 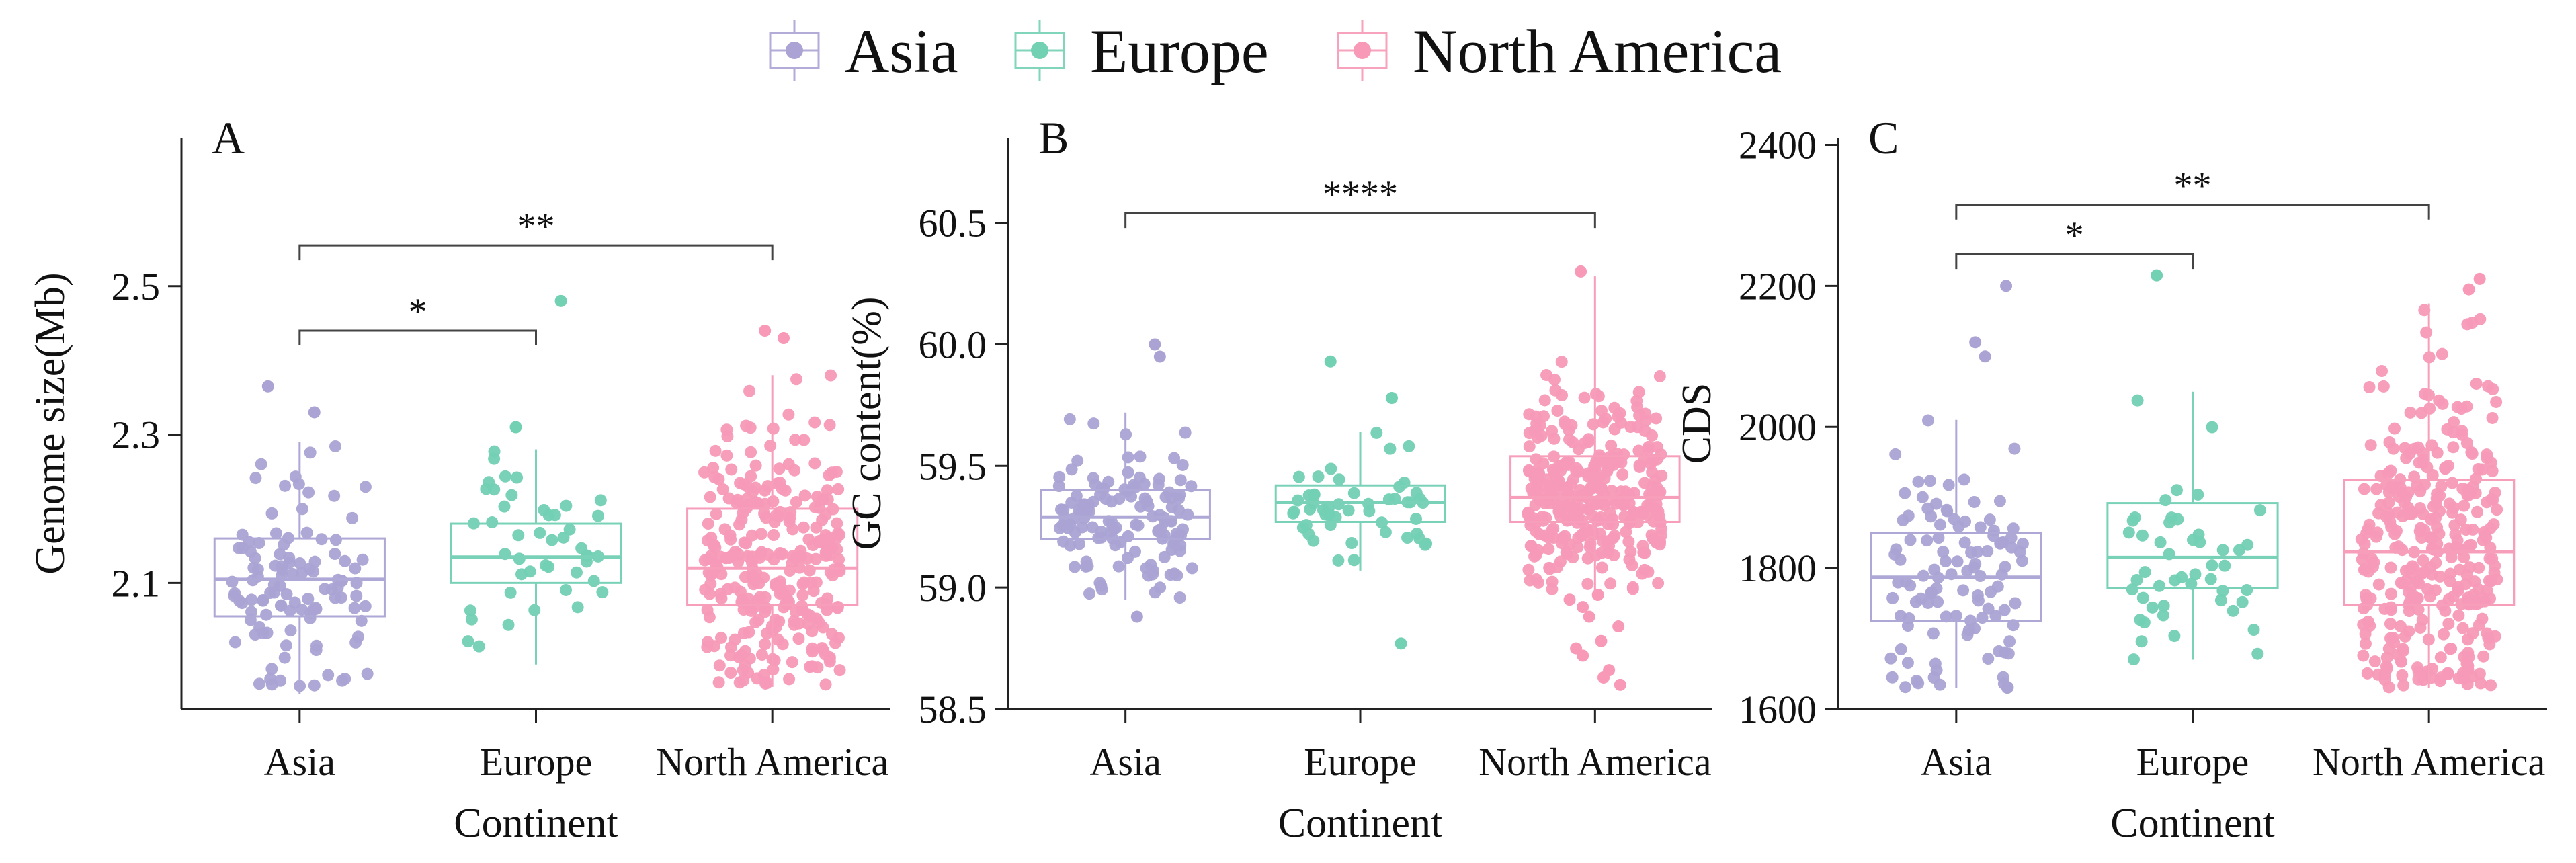 I want to click on x-tick-label: Europe, so click(x=2192, y=762).